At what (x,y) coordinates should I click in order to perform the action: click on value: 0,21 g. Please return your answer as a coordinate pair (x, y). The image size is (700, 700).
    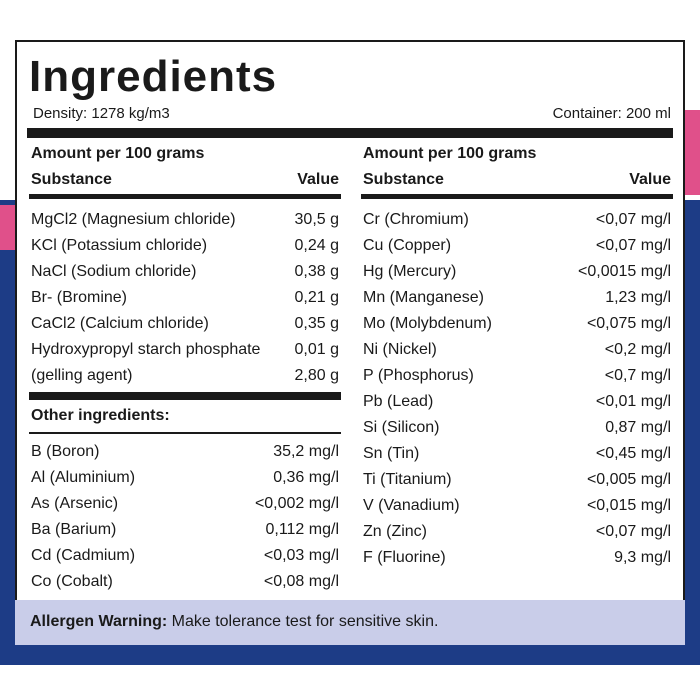
    Looking at the image, I should click on (316, 297).